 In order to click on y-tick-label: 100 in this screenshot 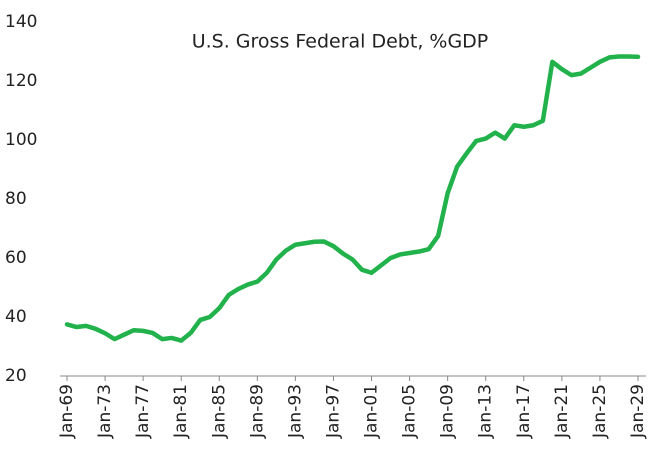, I will do `click(21, 140)`.